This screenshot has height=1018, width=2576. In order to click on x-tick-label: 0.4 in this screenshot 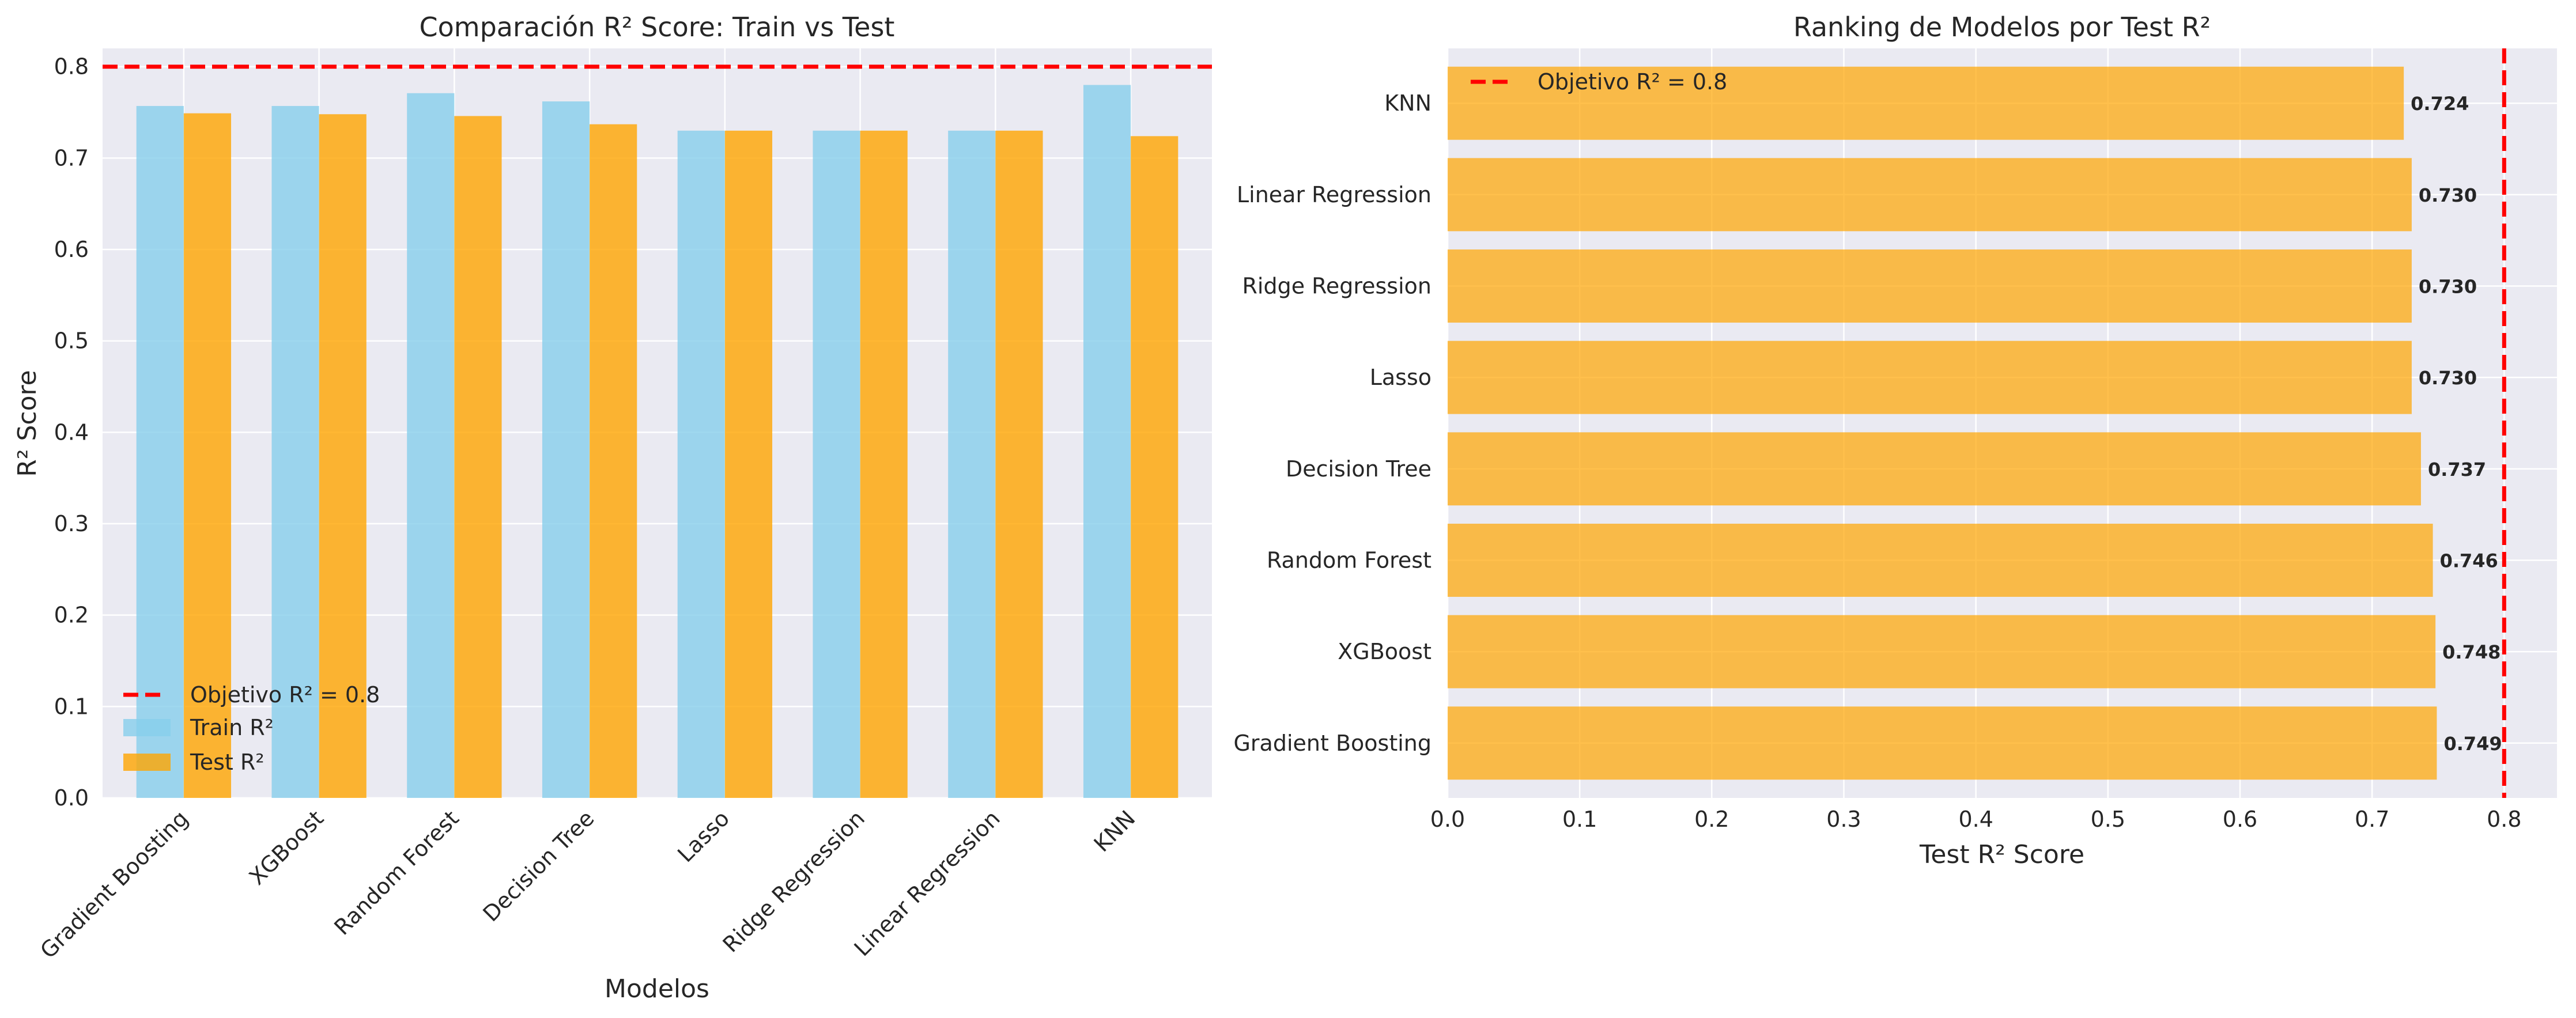, I will do `click(1975, 819)`.